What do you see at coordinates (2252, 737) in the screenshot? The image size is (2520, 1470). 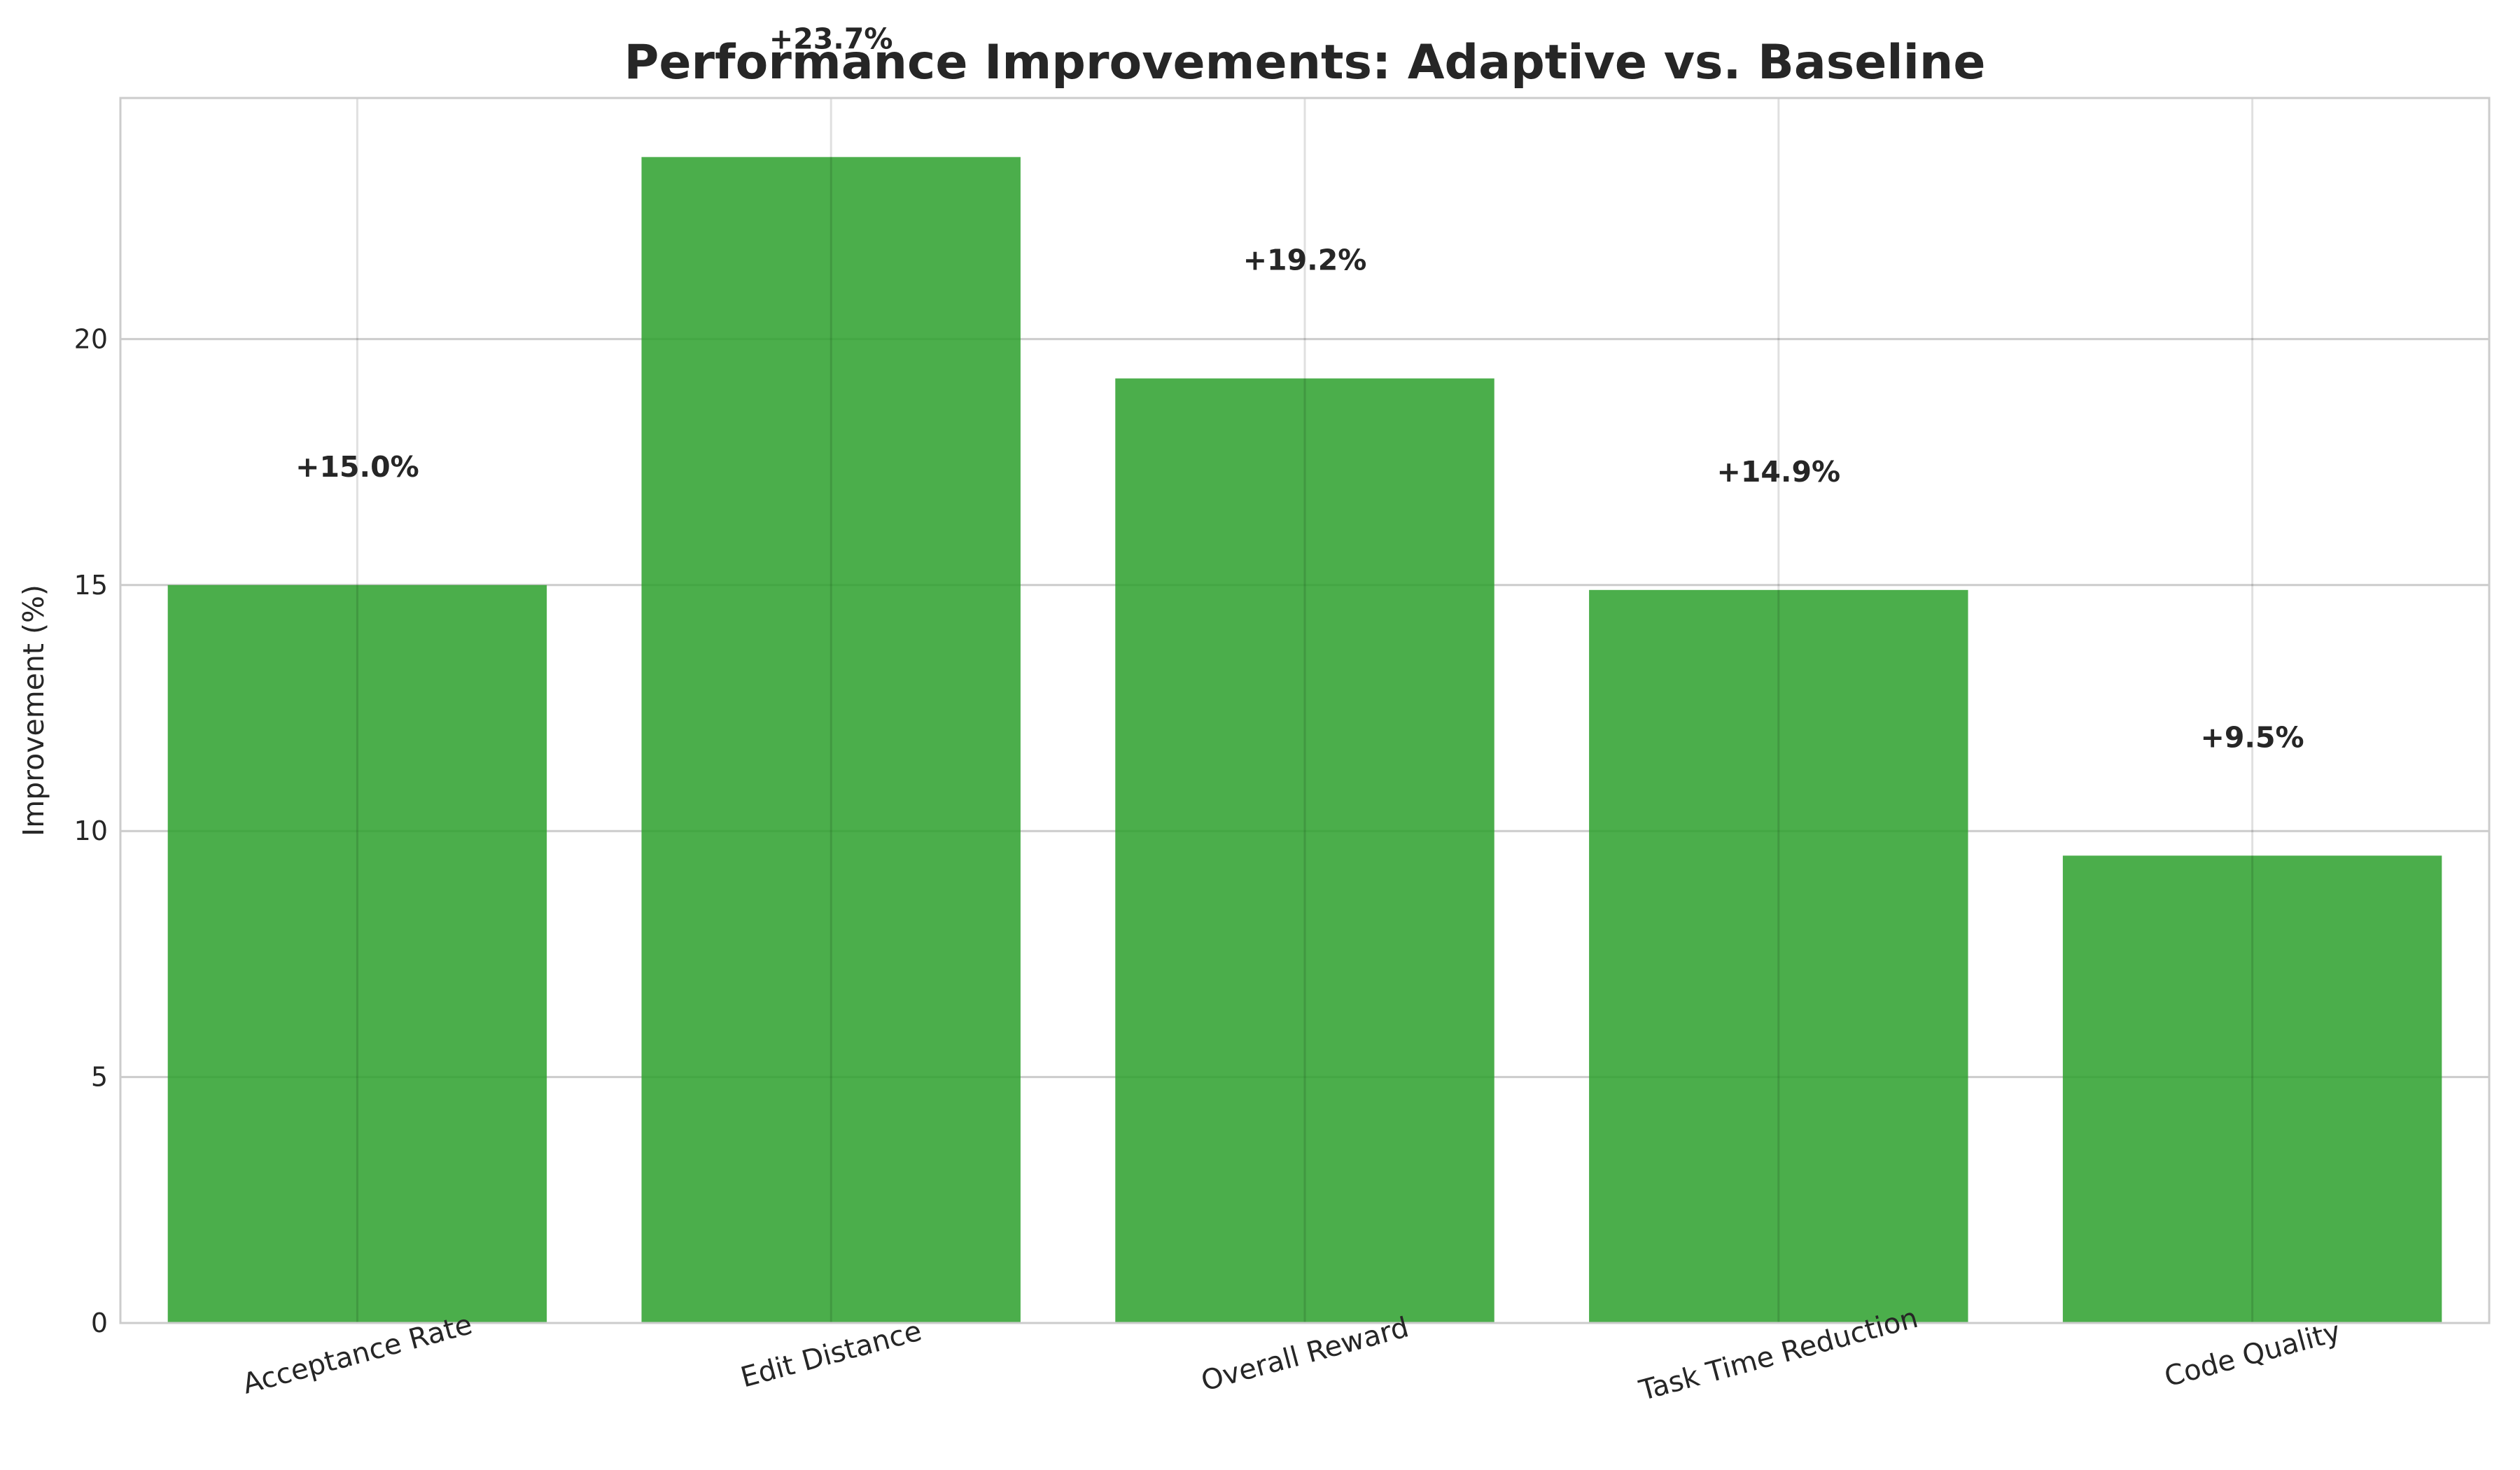 I see `data-label: +9.5%` at bounding box center [2252, 737].